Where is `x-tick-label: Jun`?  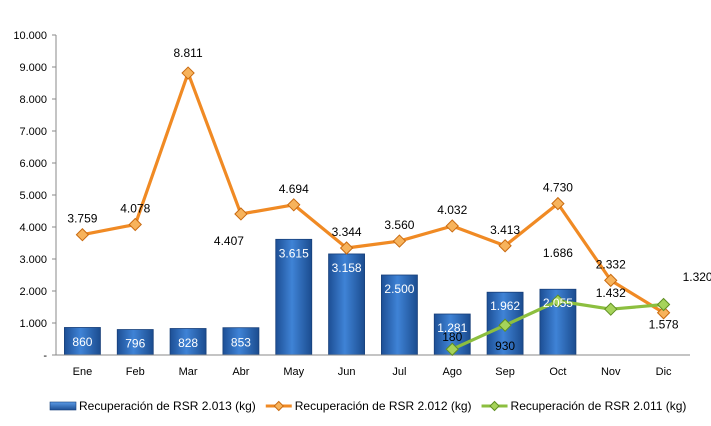 x-tick-label: Jun is located at coordinates (347, 372).